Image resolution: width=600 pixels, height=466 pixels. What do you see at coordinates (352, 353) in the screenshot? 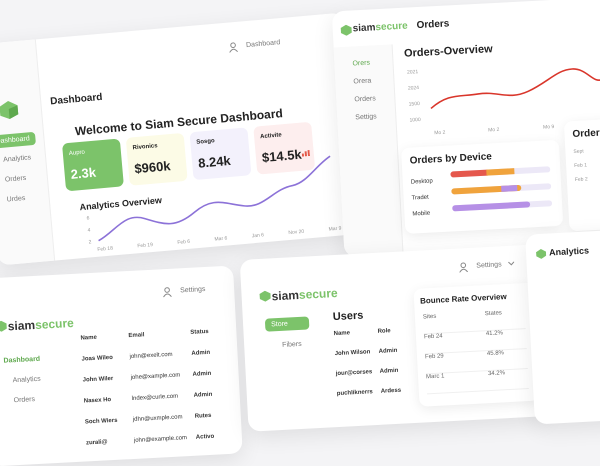
I see `table-cell: John Wilson` at bounding box center [352, 353].